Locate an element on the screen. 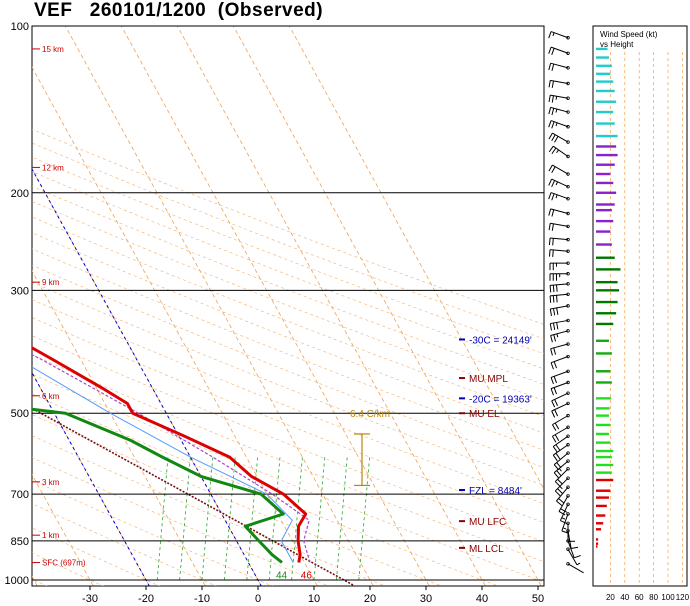 The width and height of the screenshot is (690, 606). height-label: 3 km is located at coordinates (51, 482).